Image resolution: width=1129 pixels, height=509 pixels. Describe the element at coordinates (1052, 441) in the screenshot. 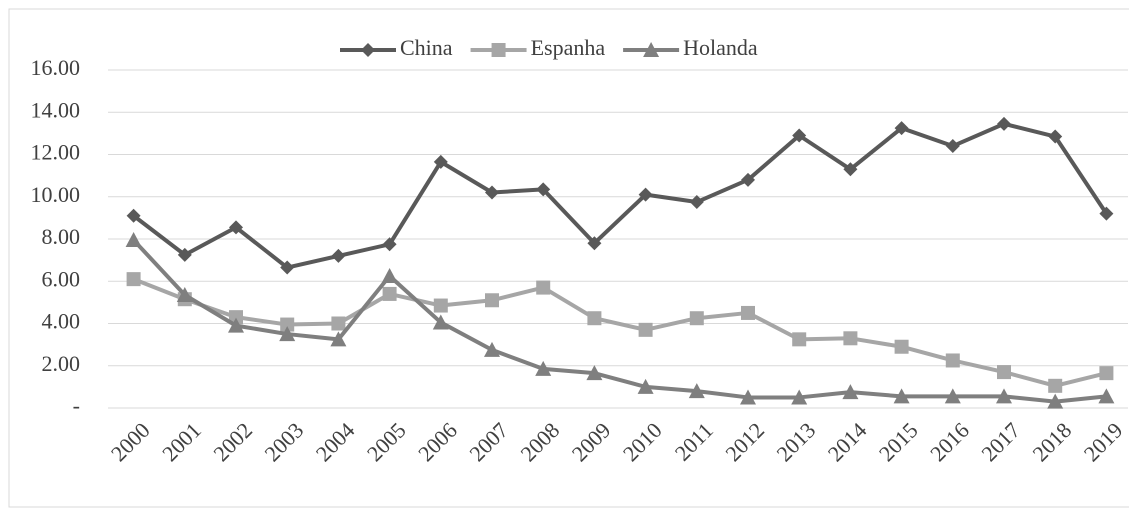

I see `x-tick-label: 2018` at that location.